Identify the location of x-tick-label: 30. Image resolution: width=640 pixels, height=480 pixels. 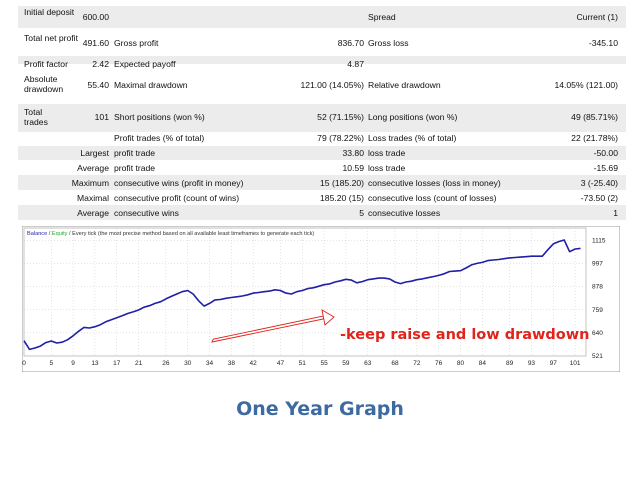
(188, 363).